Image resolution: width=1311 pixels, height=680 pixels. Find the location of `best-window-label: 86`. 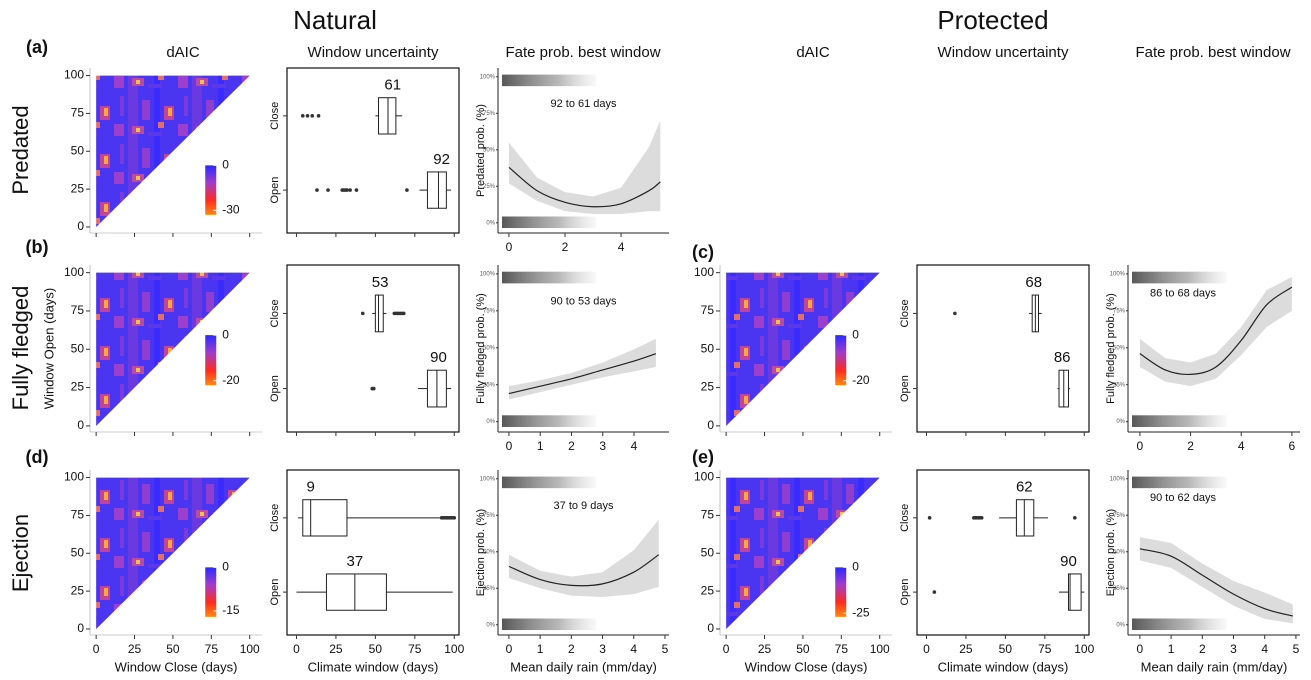

best-window-label: 86 is located at coordinates (1062, 357).